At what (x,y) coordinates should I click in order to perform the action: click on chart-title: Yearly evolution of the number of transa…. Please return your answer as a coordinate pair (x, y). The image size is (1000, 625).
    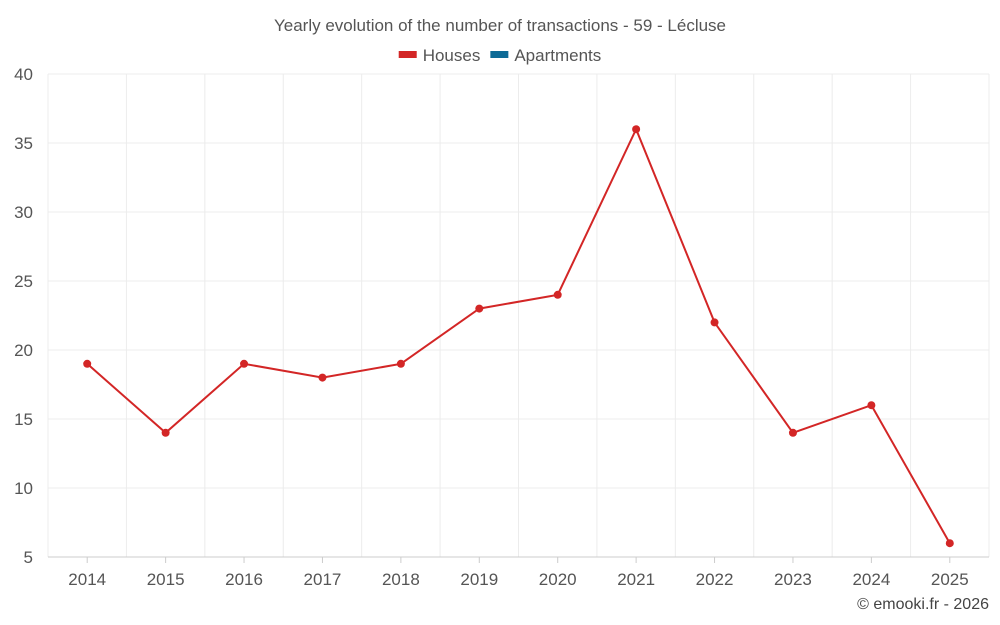
    Looking at the image, I should click on (500, 25).